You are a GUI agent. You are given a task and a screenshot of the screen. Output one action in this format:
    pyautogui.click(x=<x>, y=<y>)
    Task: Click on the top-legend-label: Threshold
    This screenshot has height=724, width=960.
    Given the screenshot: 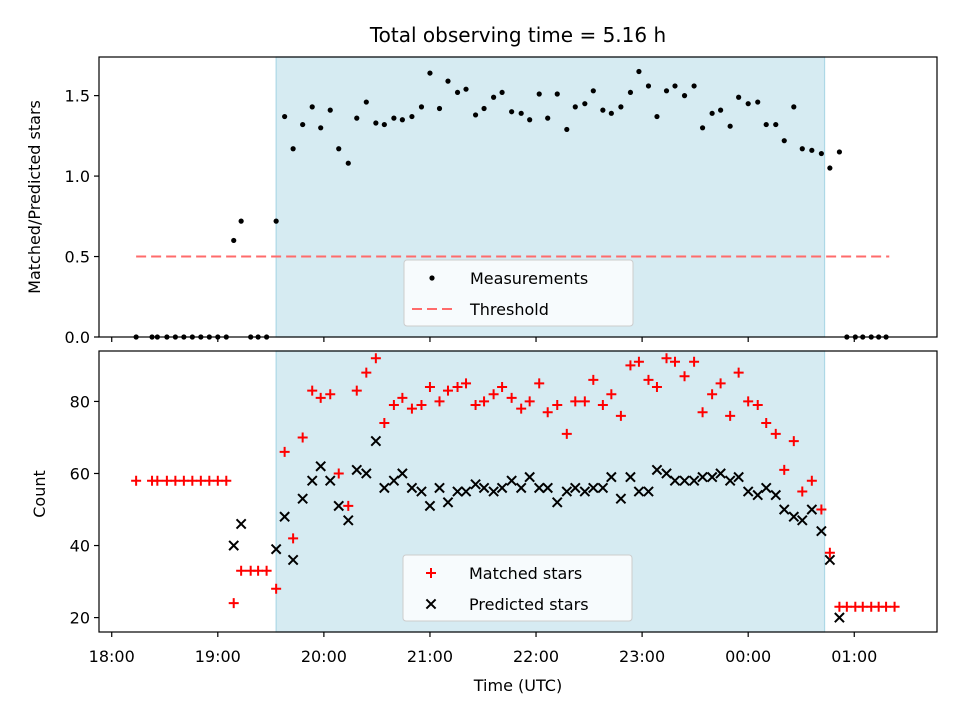 What is the action you would take?
    pyautogui.click(x=509, y=309)
    